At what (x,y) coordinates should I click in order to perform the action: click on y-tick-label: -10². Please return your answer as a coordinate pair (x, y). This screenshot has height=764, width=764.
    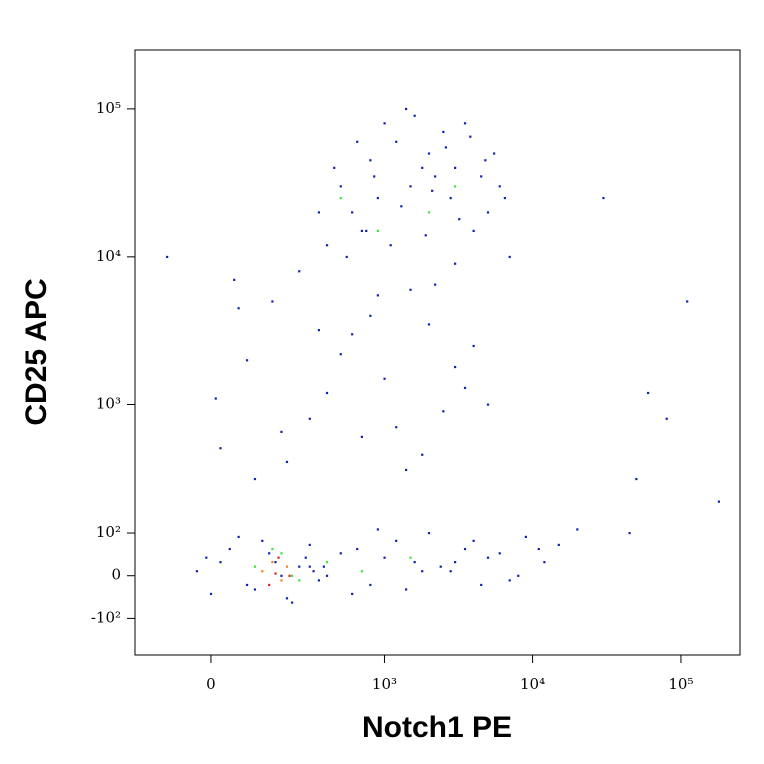
    Looking at the image, I should click on (106, 617).